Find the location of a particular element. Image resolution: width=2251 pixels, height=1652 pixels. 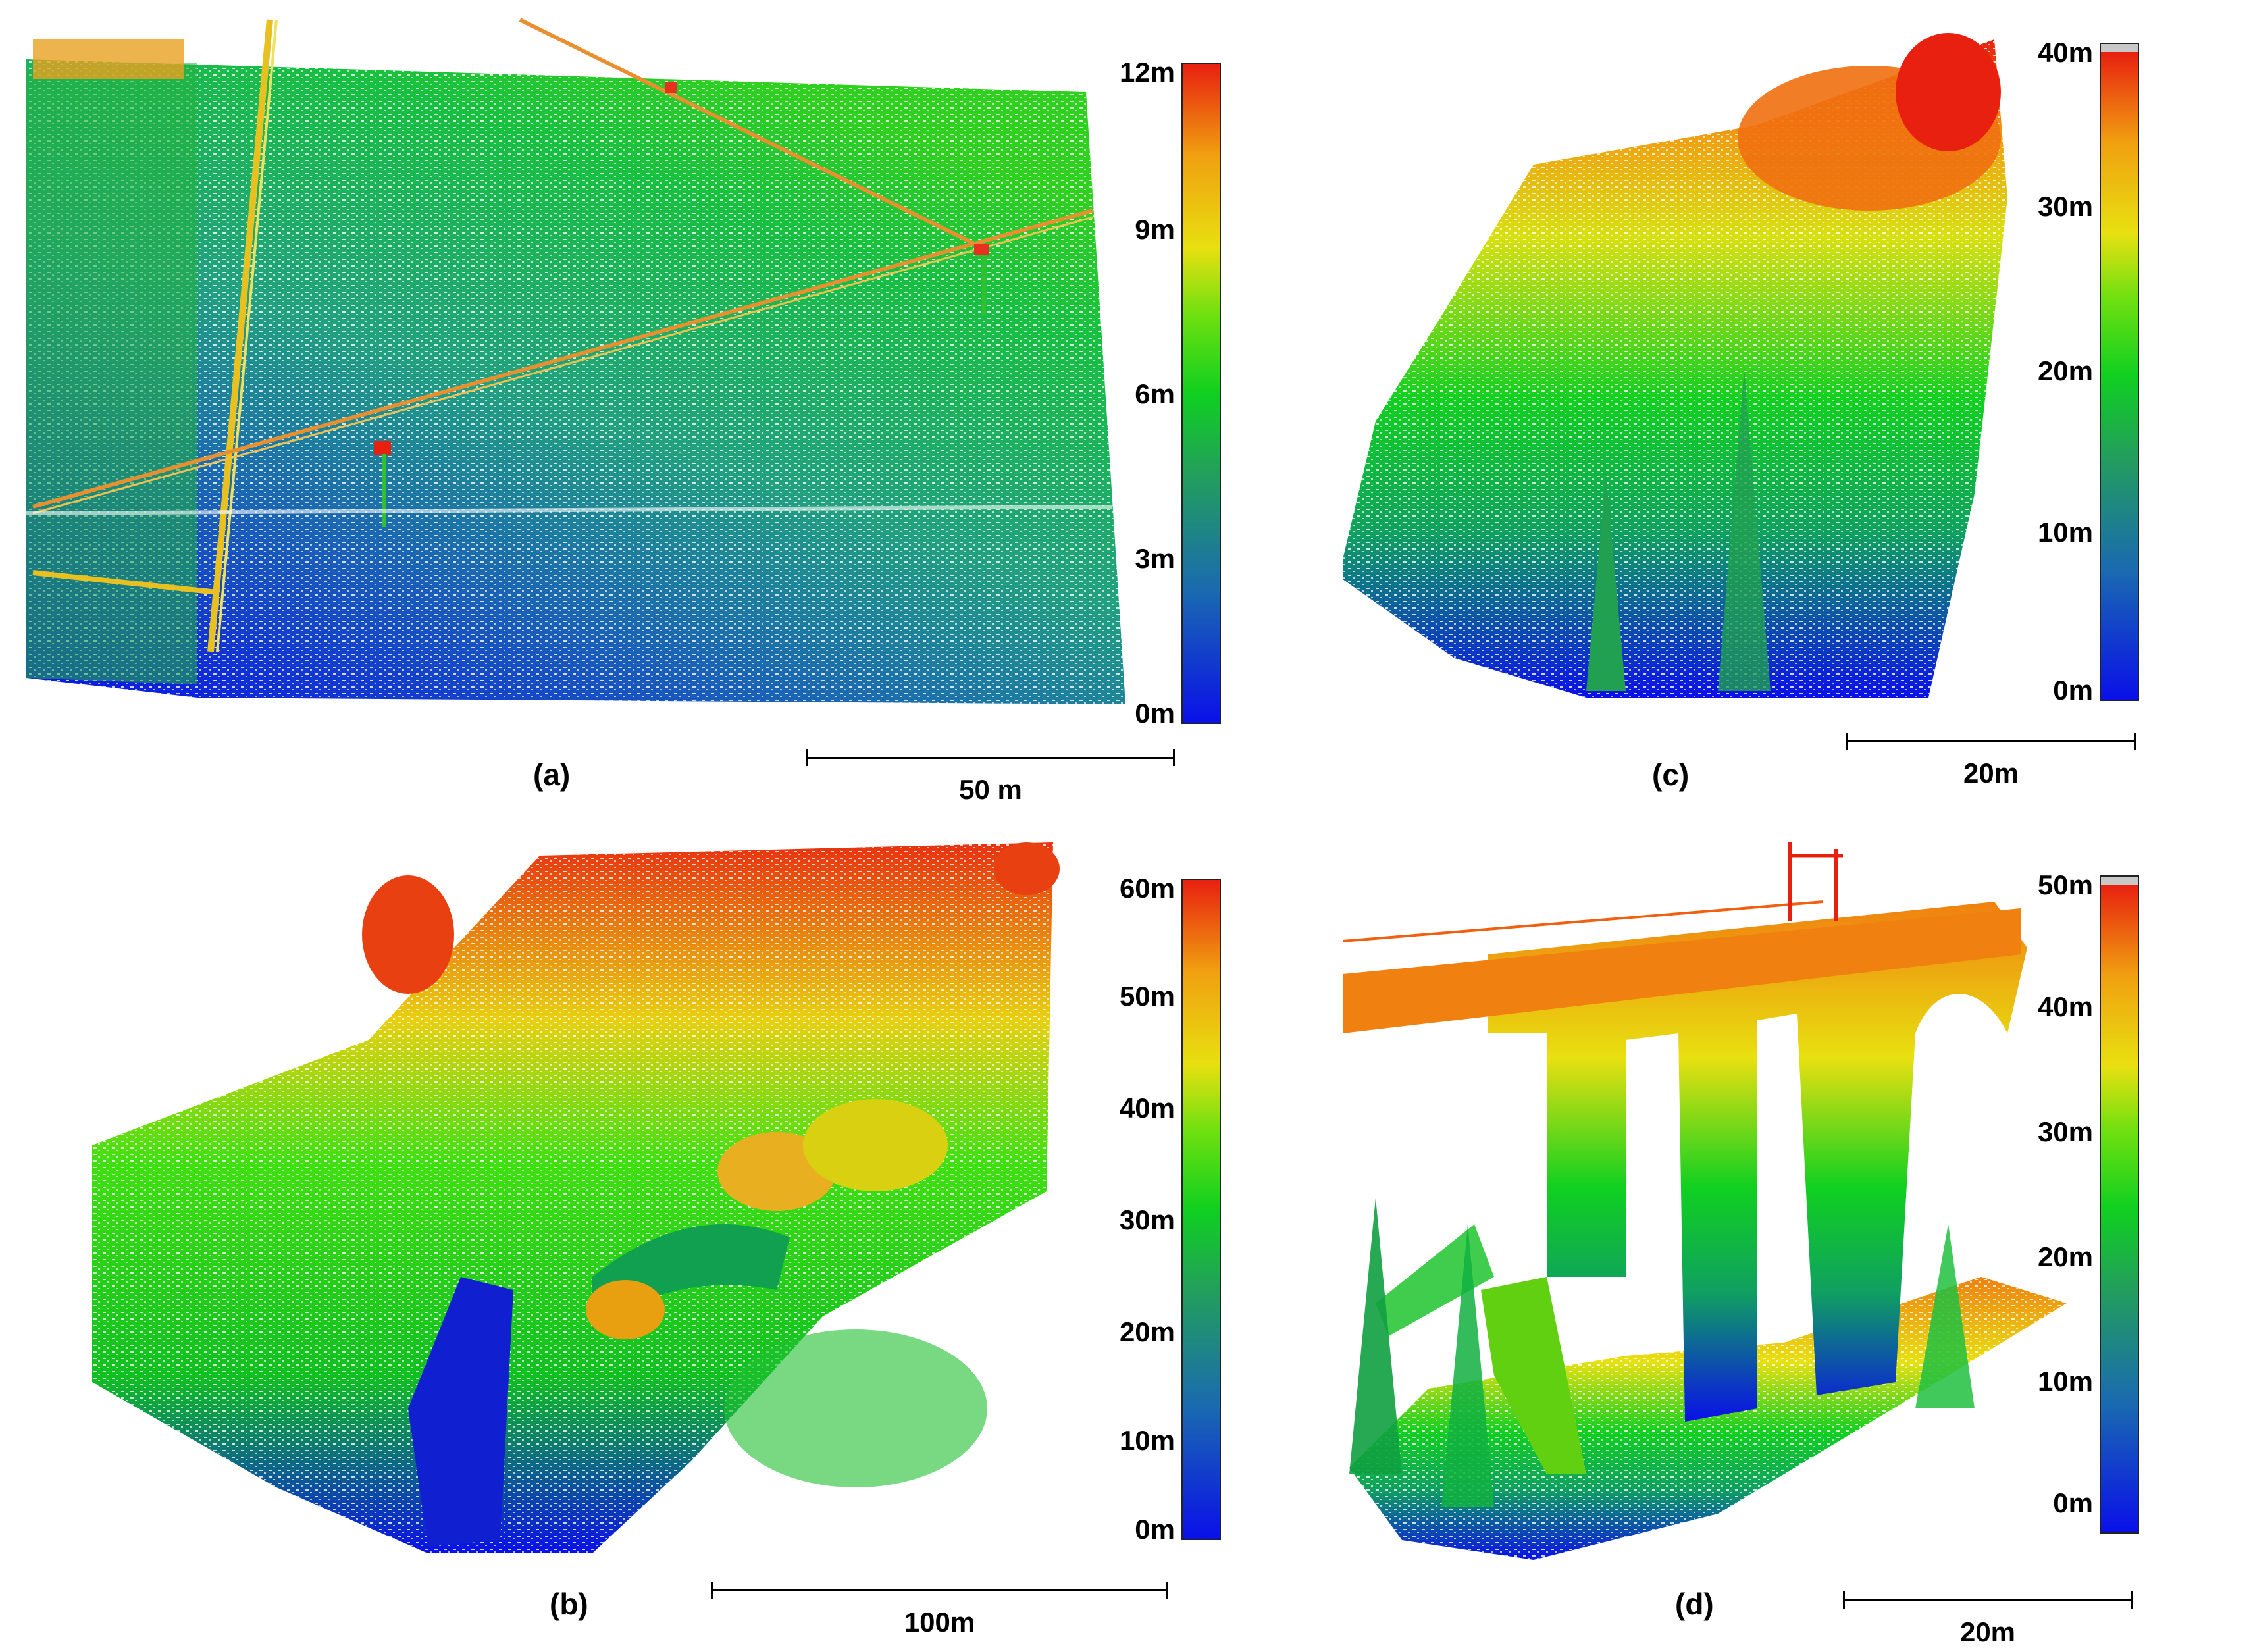

colorbar-tick: 6m is located at coordinates (1155, 393).